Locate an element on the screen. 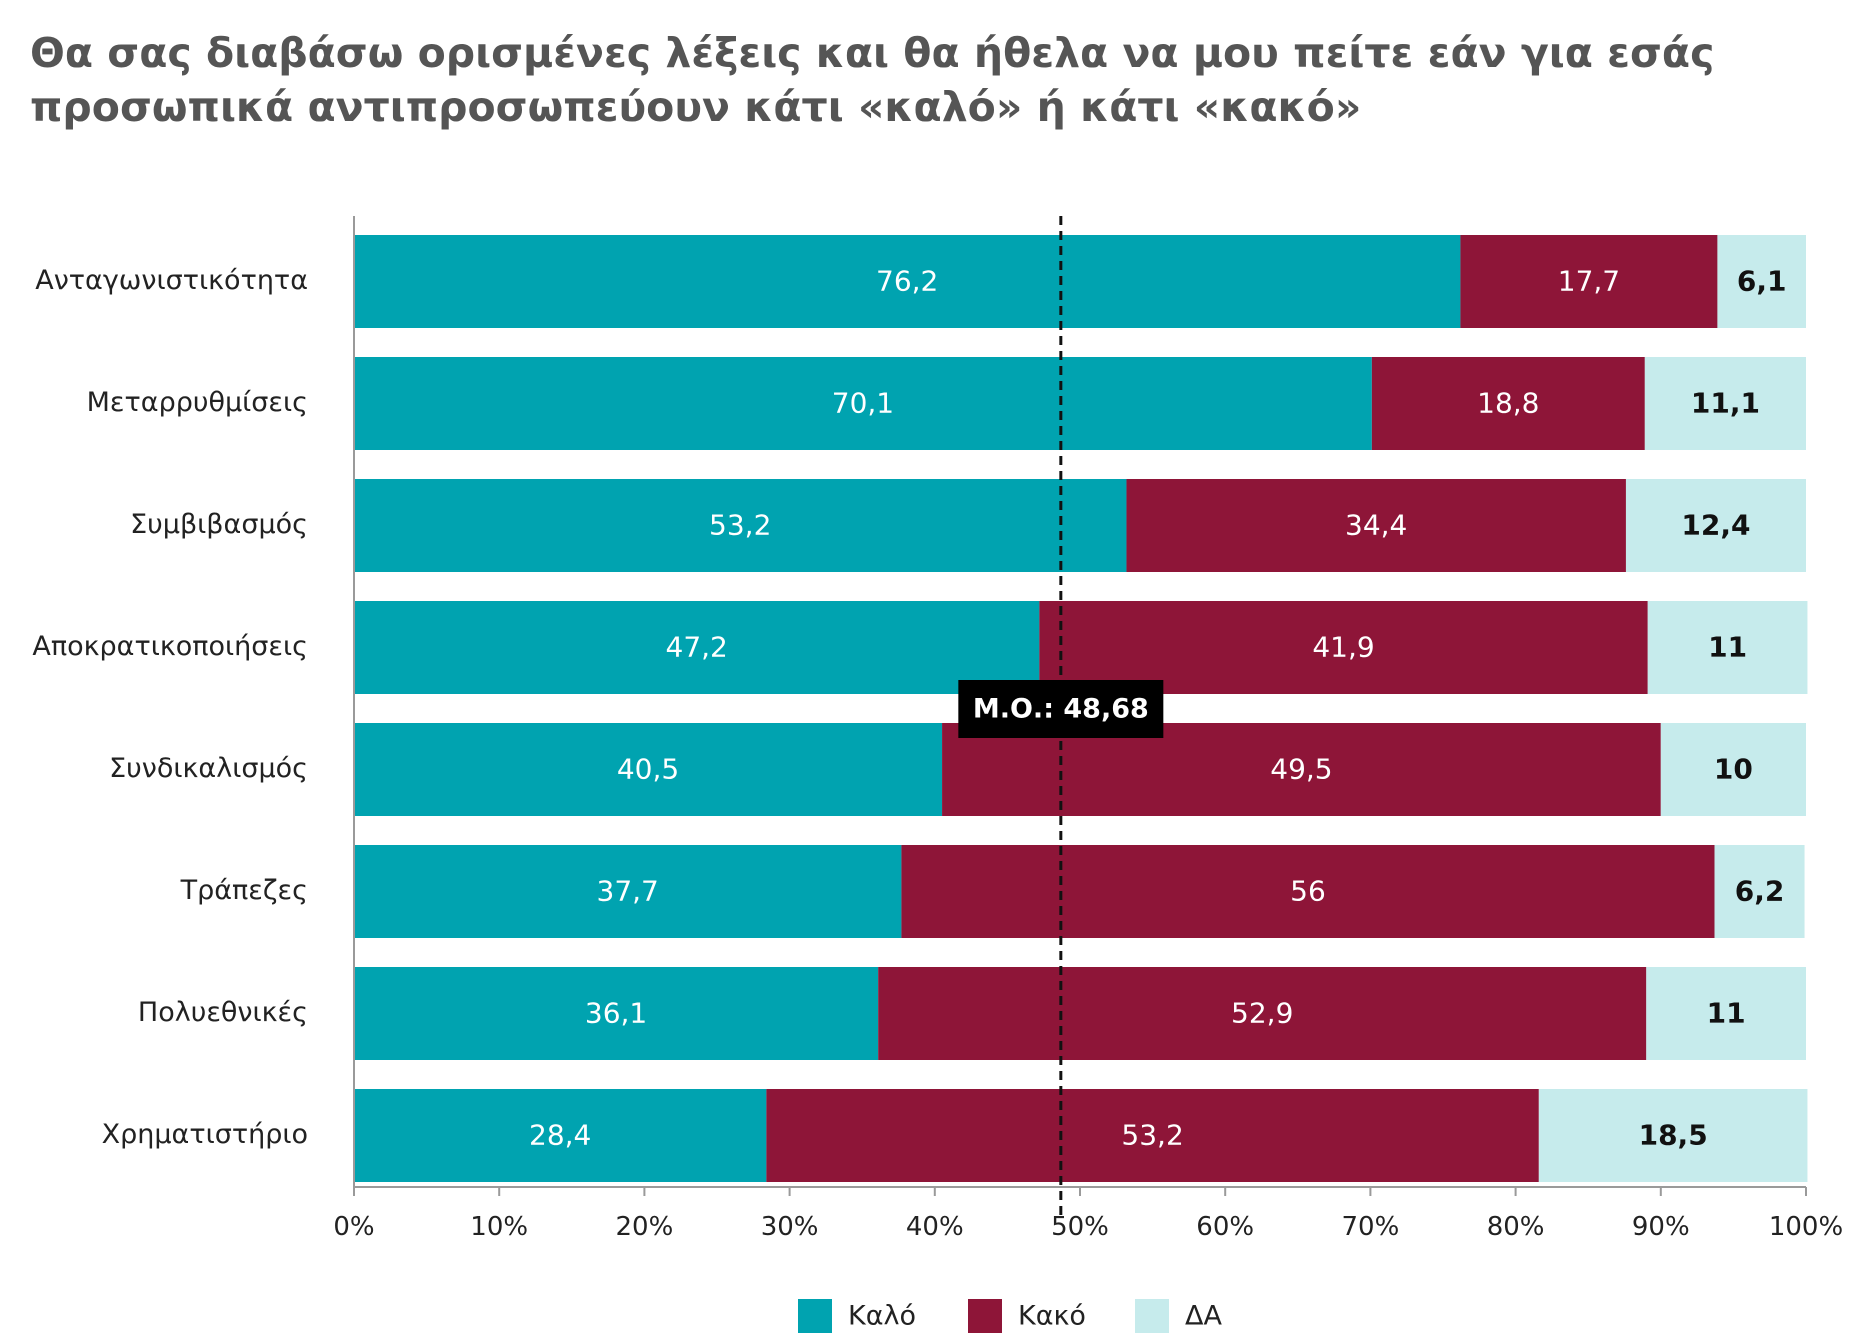  data-label: 18,8 is located at coordinates (1508, 403).